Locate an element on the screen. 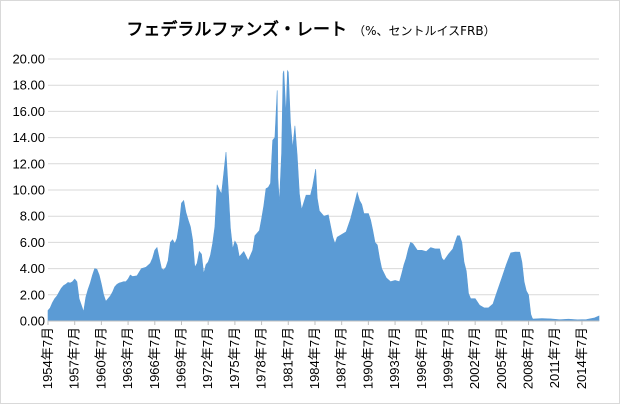 The width and height of the screenshot is (620, 404). x-tick-label: 2014年7月 is located at coordinates (581, 358).